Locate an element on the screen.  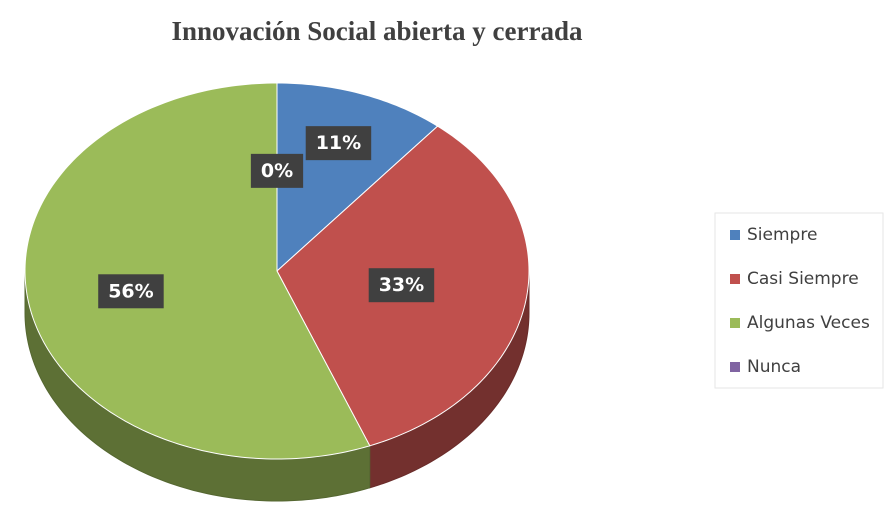
legend is located at coordinates (799, 300).